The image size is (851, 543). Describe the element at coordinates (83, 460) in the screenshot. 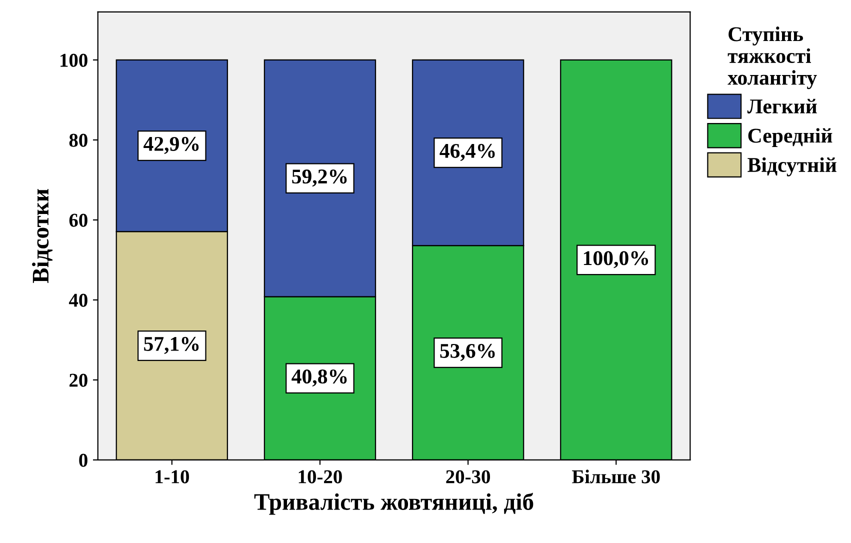

I see `y-tick-label: 0` at that location.